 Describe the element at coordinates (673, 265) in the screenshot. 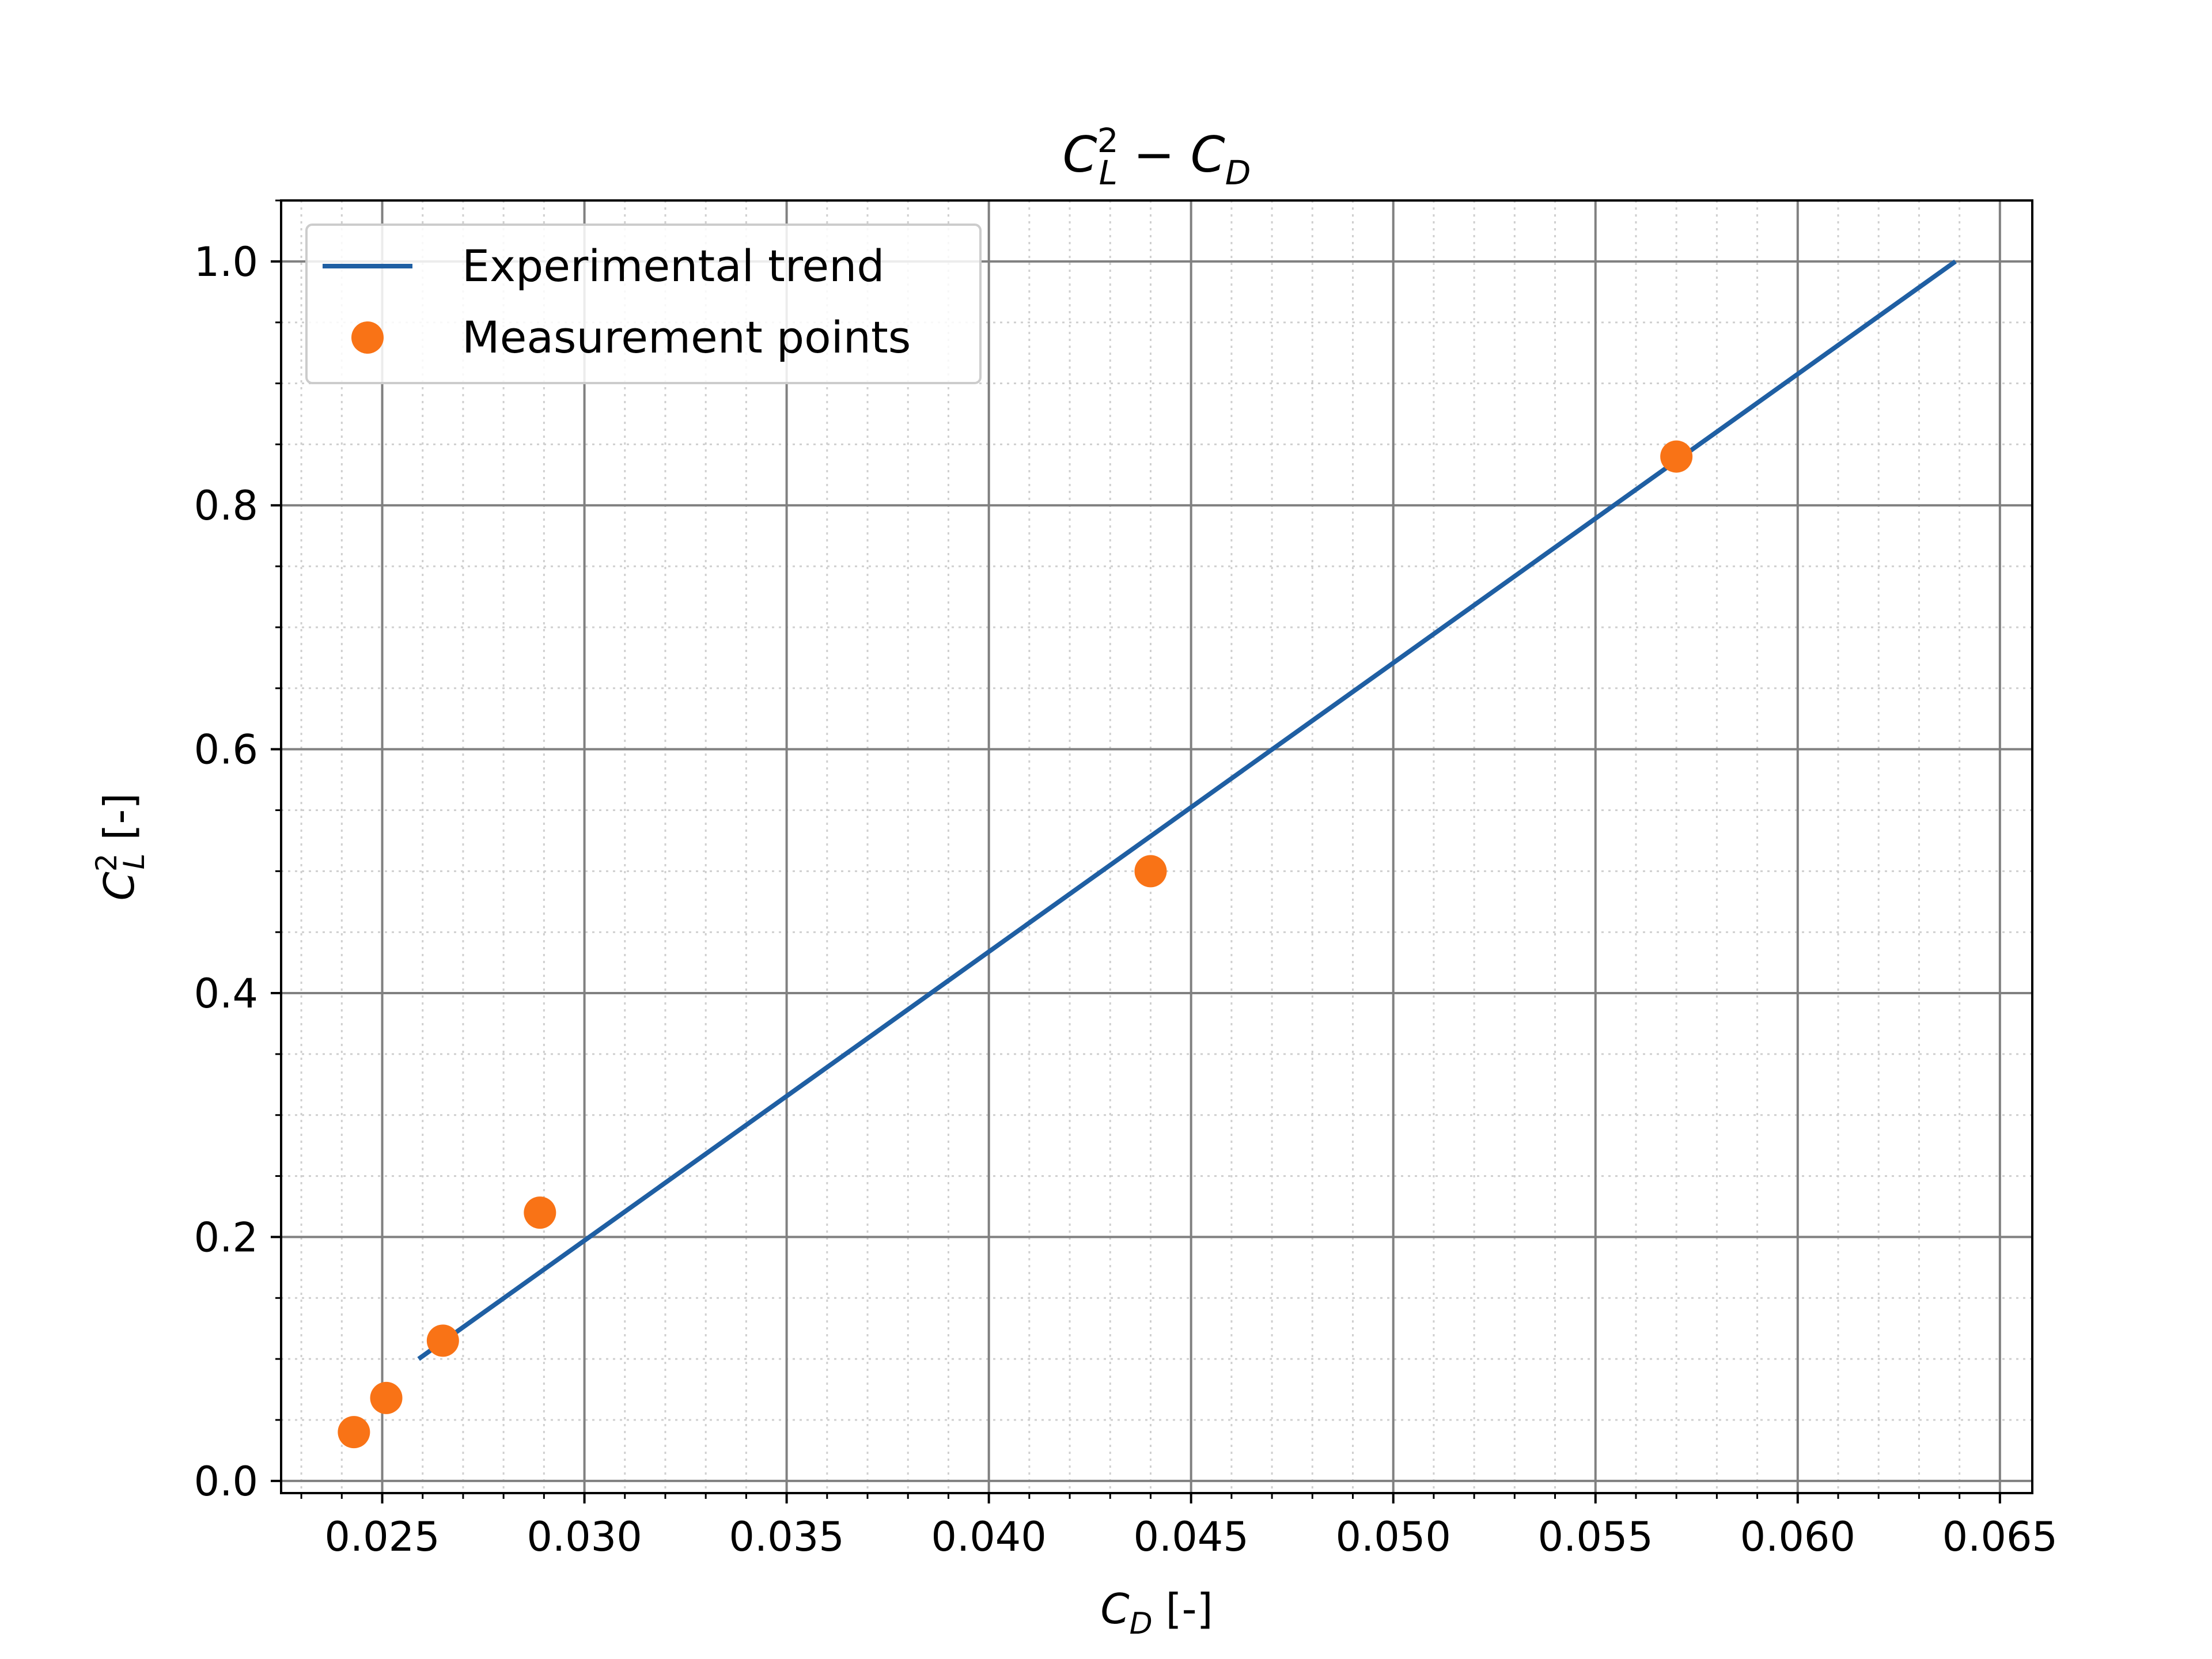

I see `legend-label-trend: Experimental trend` at that location.